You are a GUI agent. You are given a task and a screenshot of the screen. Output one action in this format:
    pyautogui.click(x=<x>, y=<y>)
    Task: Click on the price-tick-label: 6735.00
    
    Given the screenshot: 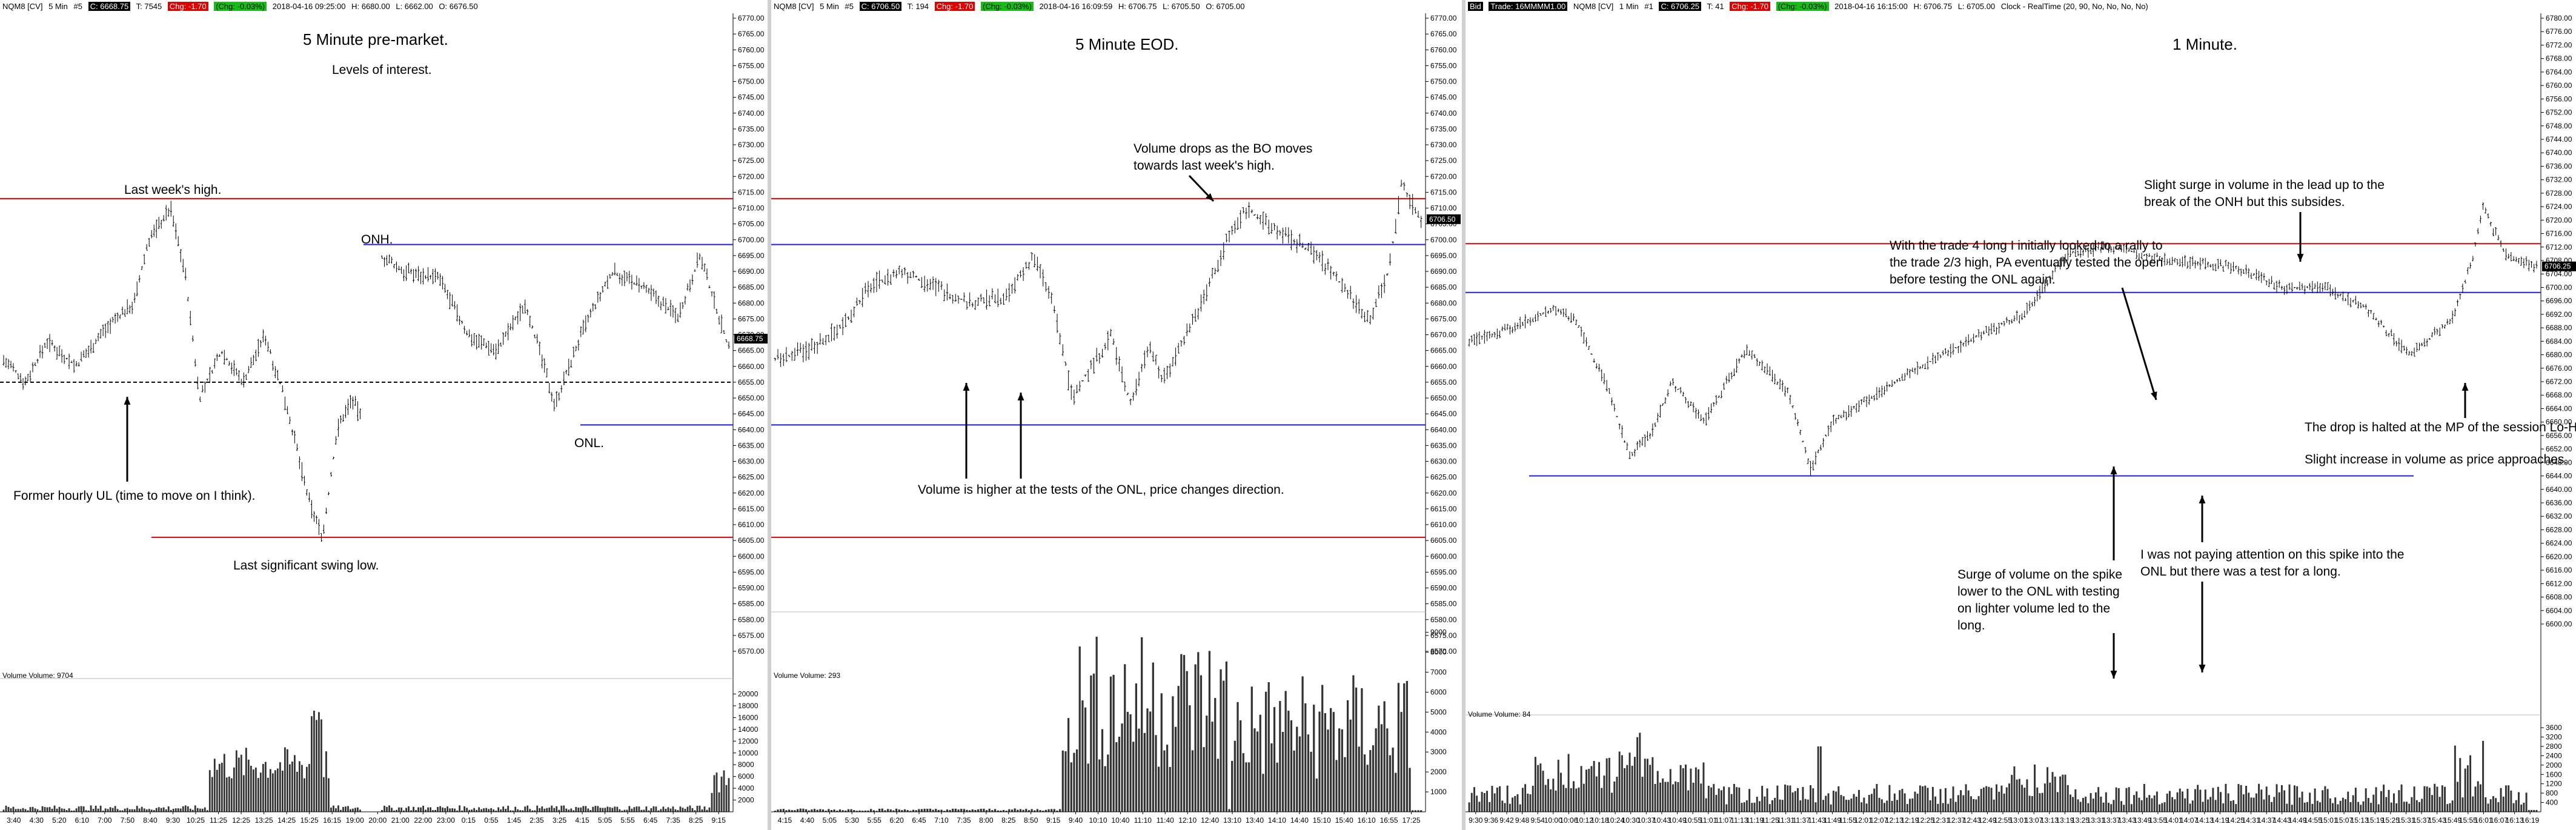 What is the action you would take?
    pyautogui.click(x=751, y=129)
    